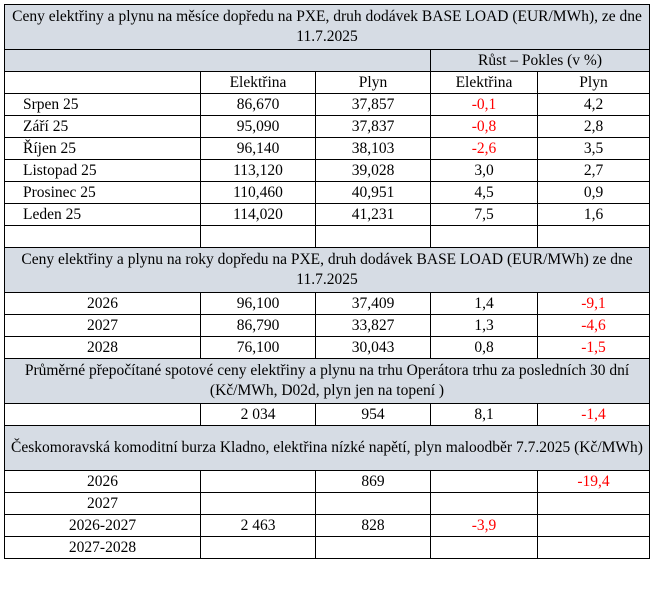 Image resolution: width=655 pixels, height=589 pixels. Describe the element at coordinates (593, 170) in the screenshot. I see `gas-change: 2,7` at that location.